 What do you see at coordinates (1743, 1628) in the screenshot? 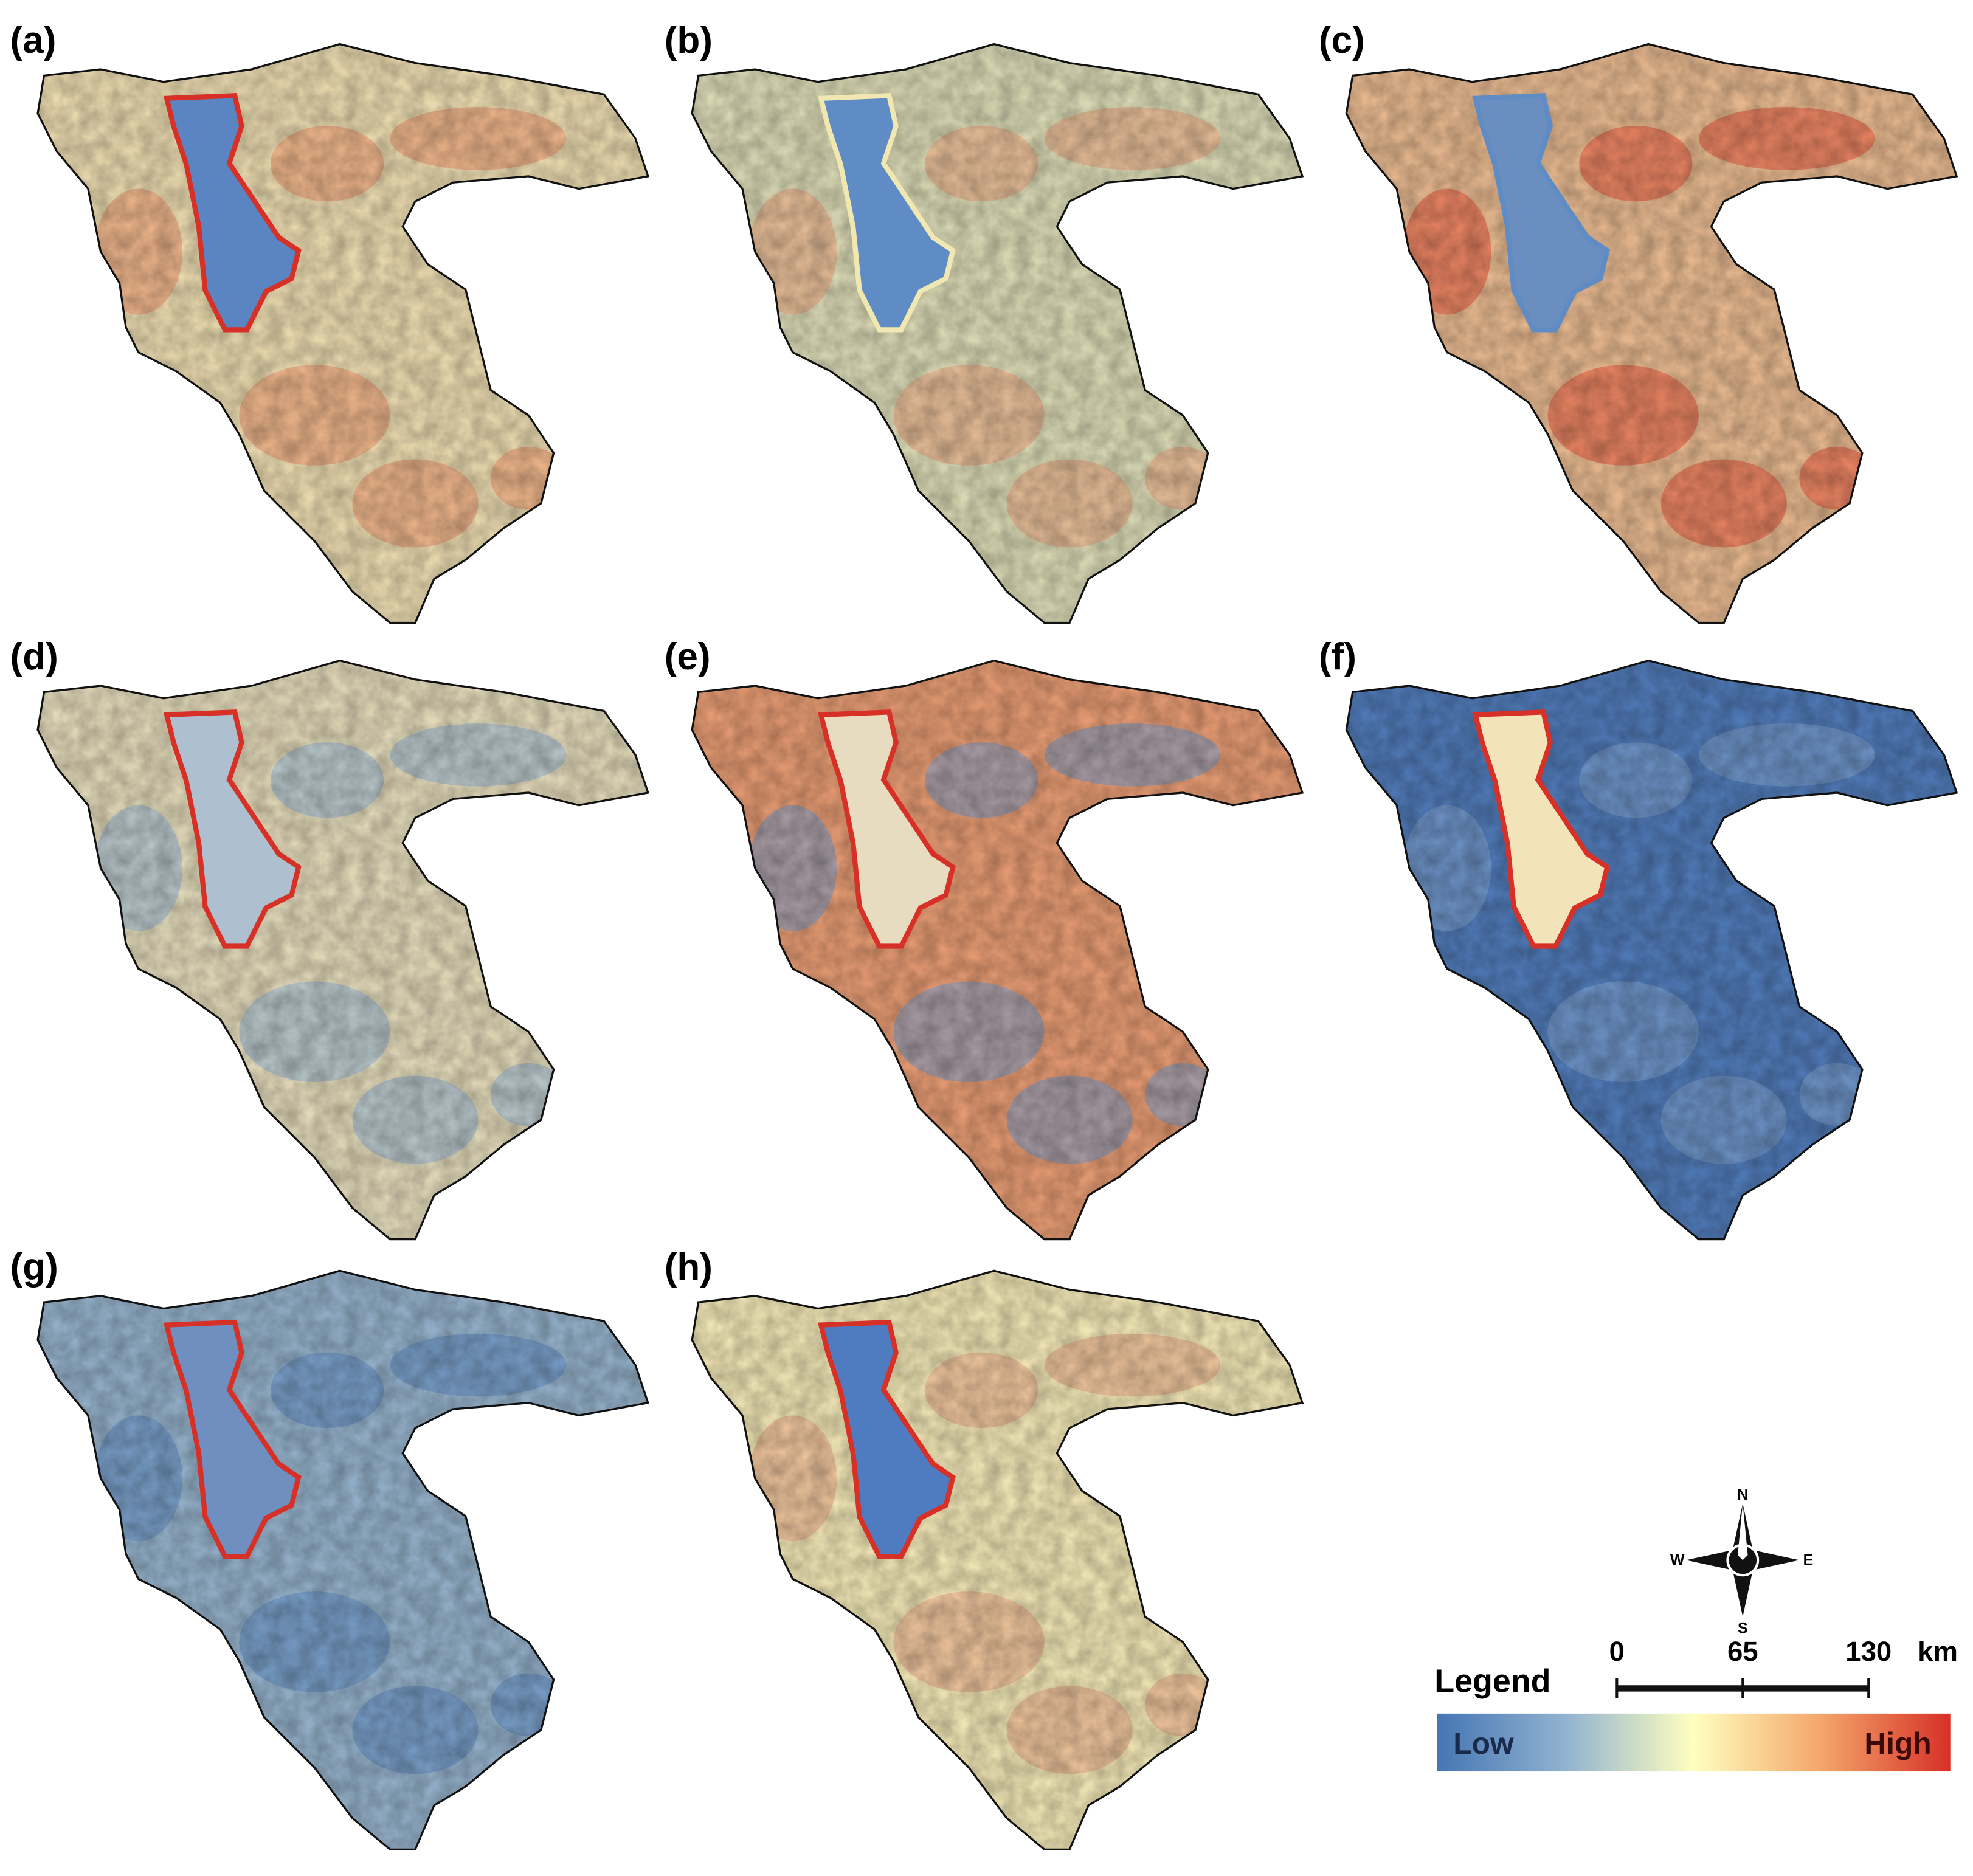
I see `compass-s: S` at bounding box center [1743, 1628].